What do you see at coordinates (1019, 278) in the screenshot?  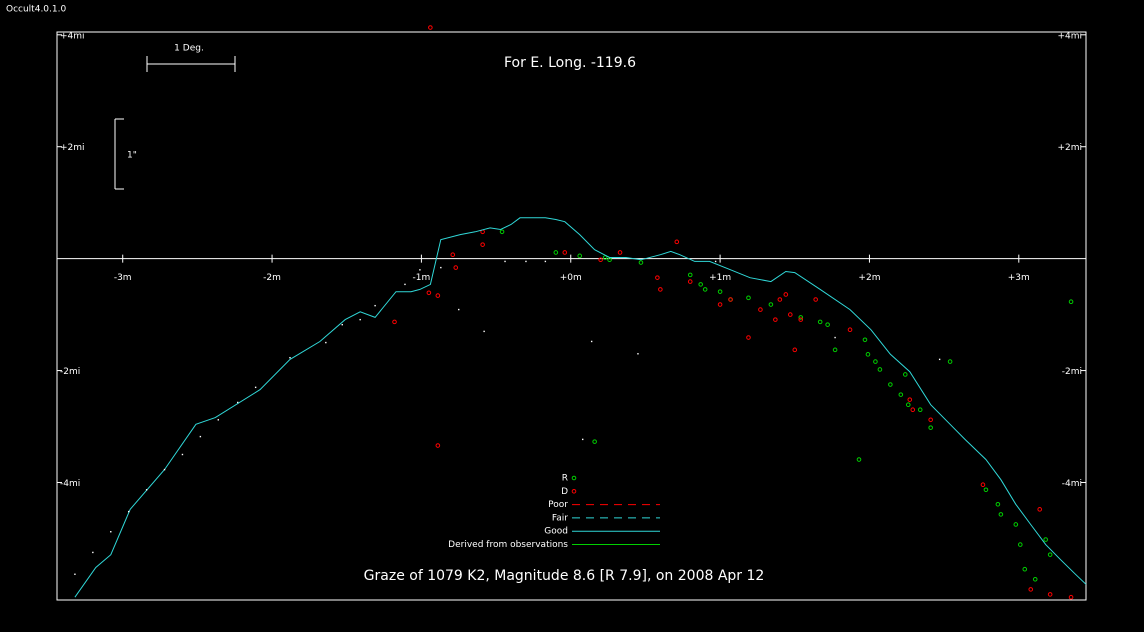 I see `x-tick-label: +3m` at bounding box center [1019, 278].